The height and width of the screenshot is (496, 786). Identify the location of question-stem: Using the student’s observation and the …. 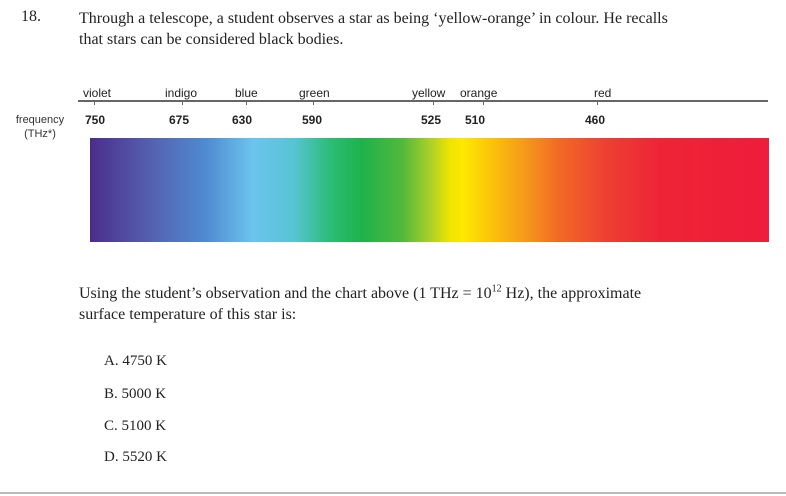
(424, 304).